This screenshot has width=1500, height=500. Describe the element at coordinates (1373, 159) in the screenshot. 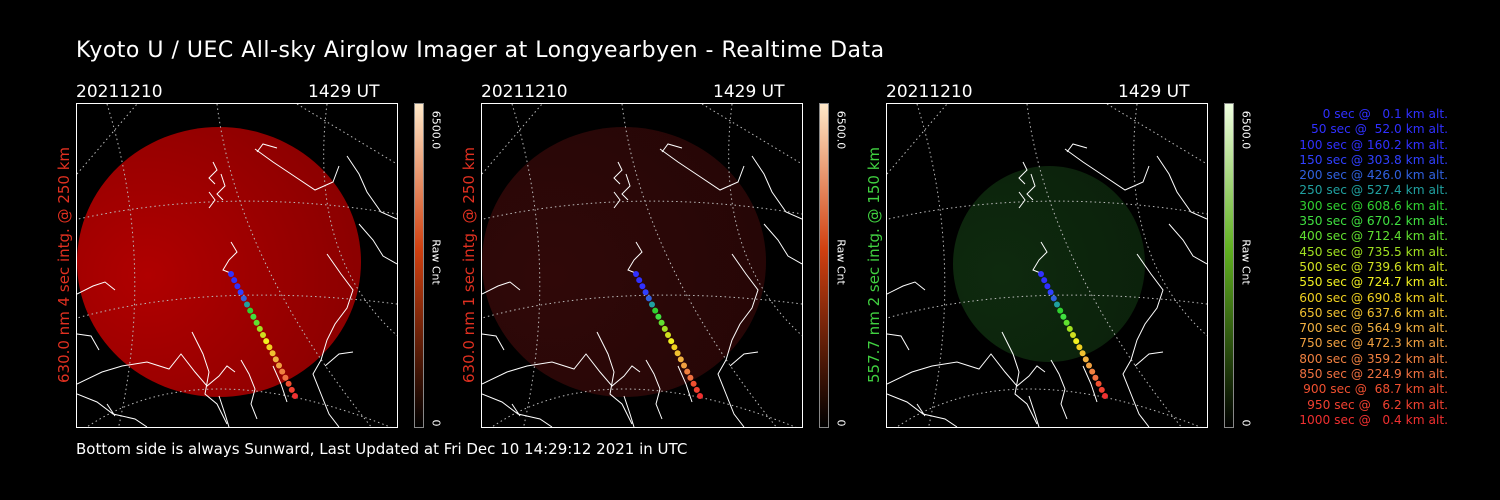

I see `trajectory-legend-entry: 150 sec @ 303.8 km alt.` at that location.